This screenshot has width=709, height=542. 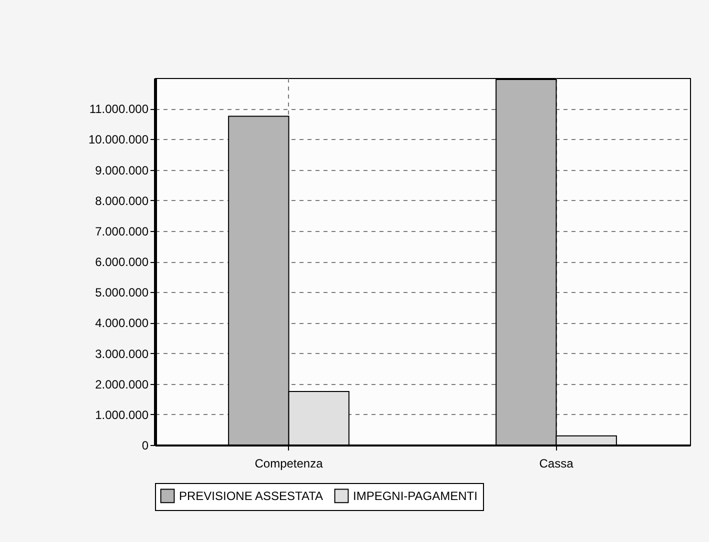 I want to click on y-tick-label: 5.000.000, so click(x=122, y=293).